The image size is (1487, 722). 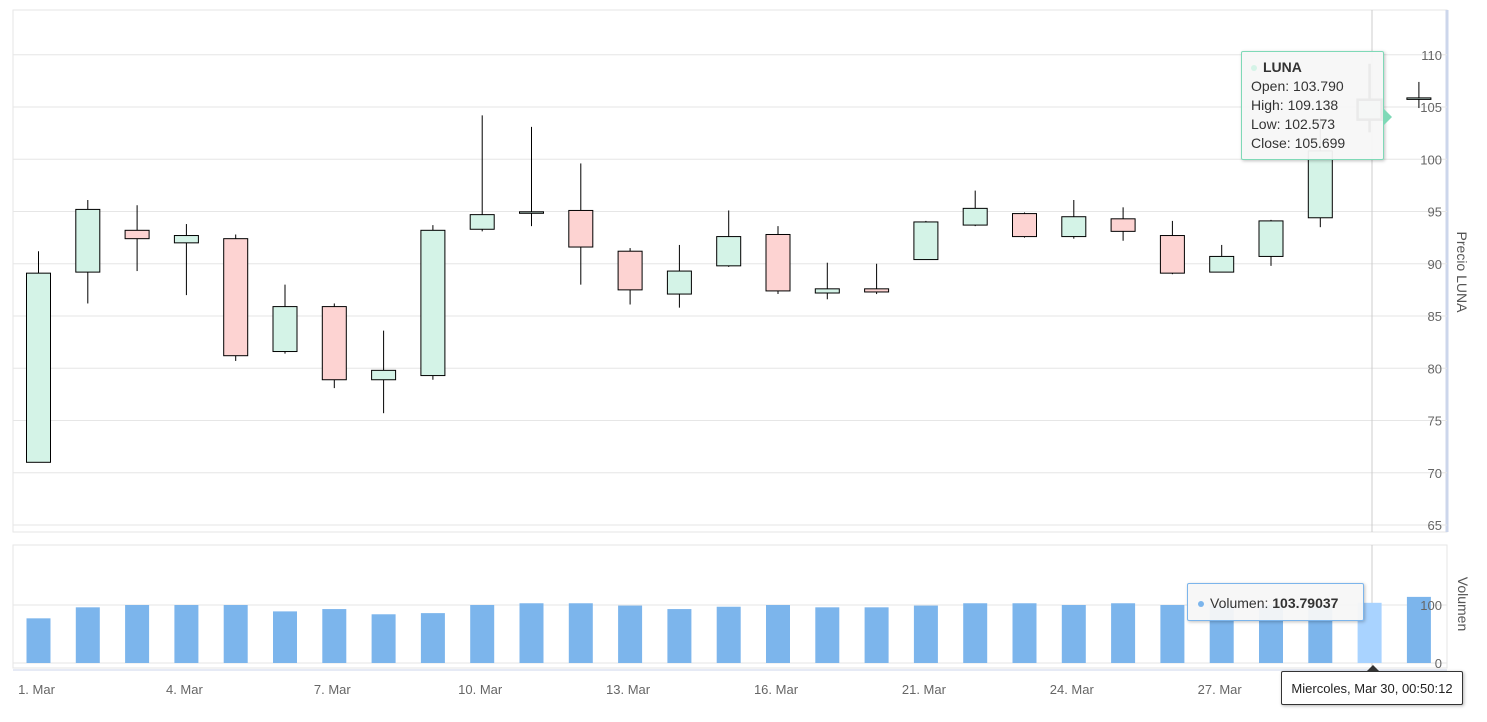 I want to click on x-tick-label: 13. Mar, so click(x=628, y=689).